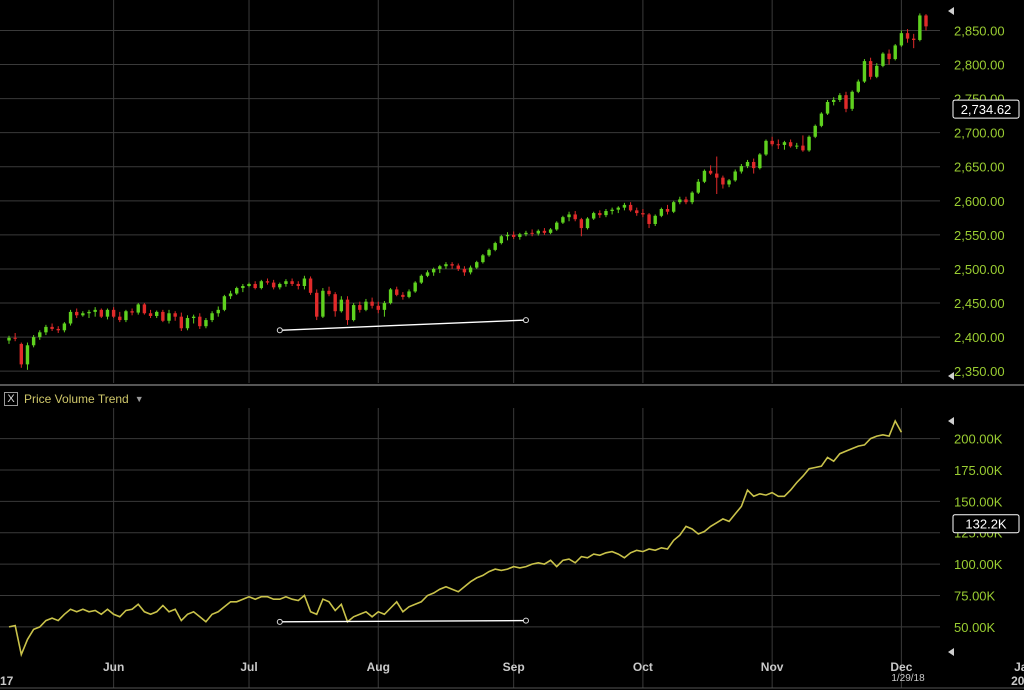 This screenshot has width=1024, height=690. Describe the element at coordinates (1017, 681) in the screenshot. I see `year-label-right: 2018` at that location.